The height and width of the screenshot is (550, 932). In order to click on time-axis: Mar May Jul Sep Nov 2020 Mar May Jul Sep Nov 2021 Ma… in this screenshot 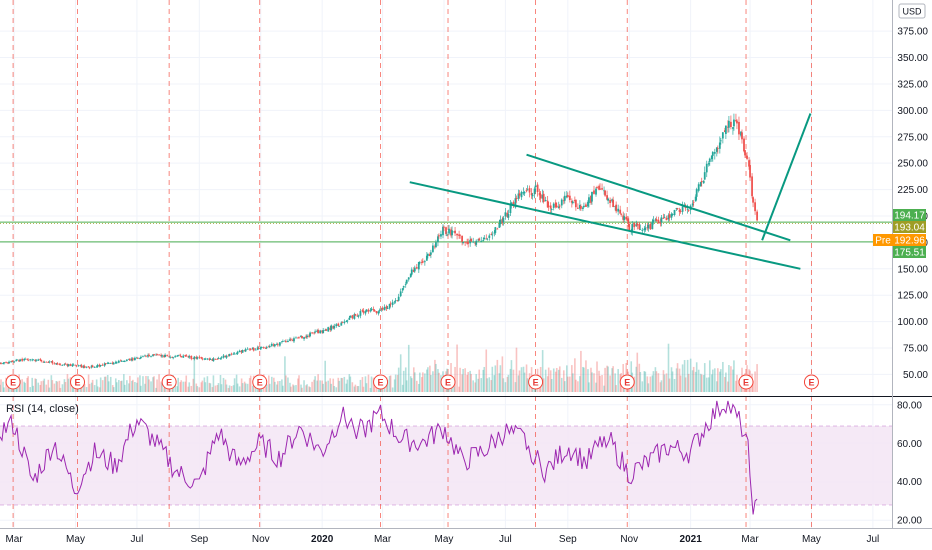, I will do `click(442, 539)`.